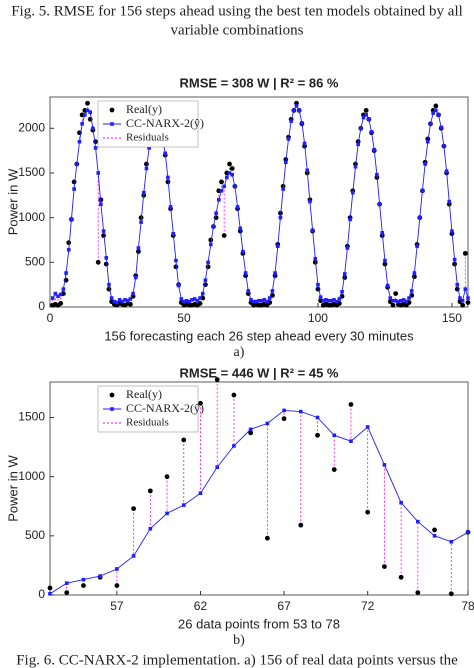  I want to click on x-tick-label: 67, so click(284, 606).